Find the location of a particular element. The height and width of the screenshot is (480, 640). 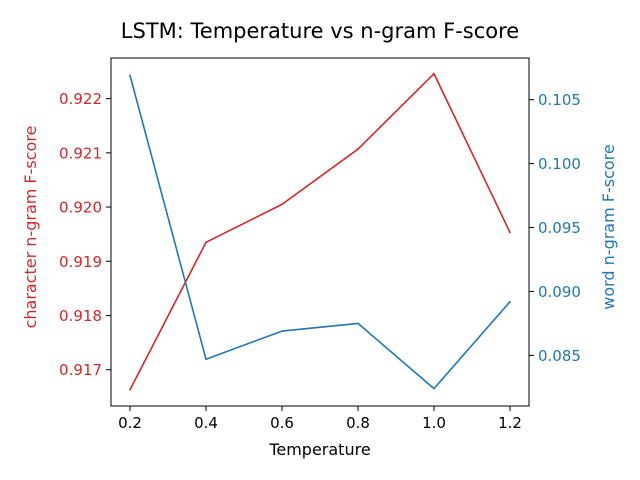

y-axis-left: 0.917 0.918 0.919 0.920 0.921 0.922 is located at coordinates (85, 234).